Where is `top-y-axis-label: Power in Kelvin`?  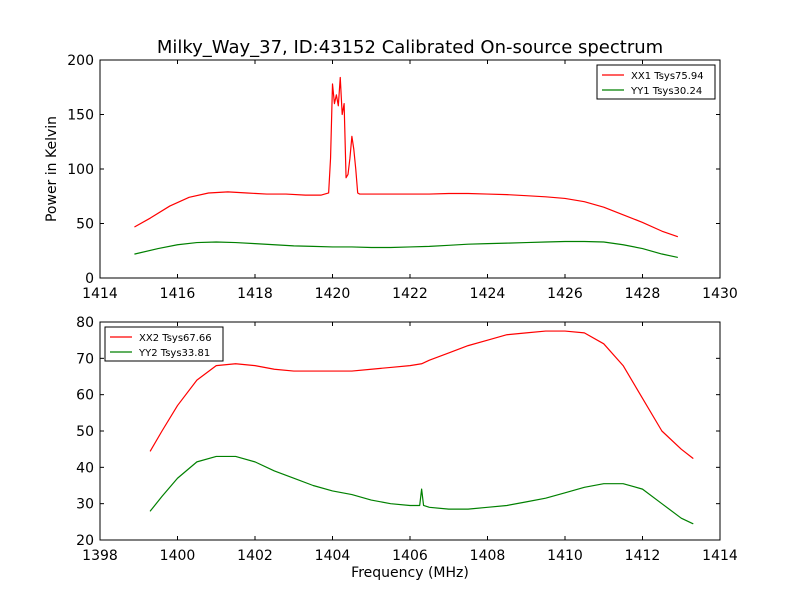
top-y-axis-label: Power in Kelvin is located at coordinates (52, 169).